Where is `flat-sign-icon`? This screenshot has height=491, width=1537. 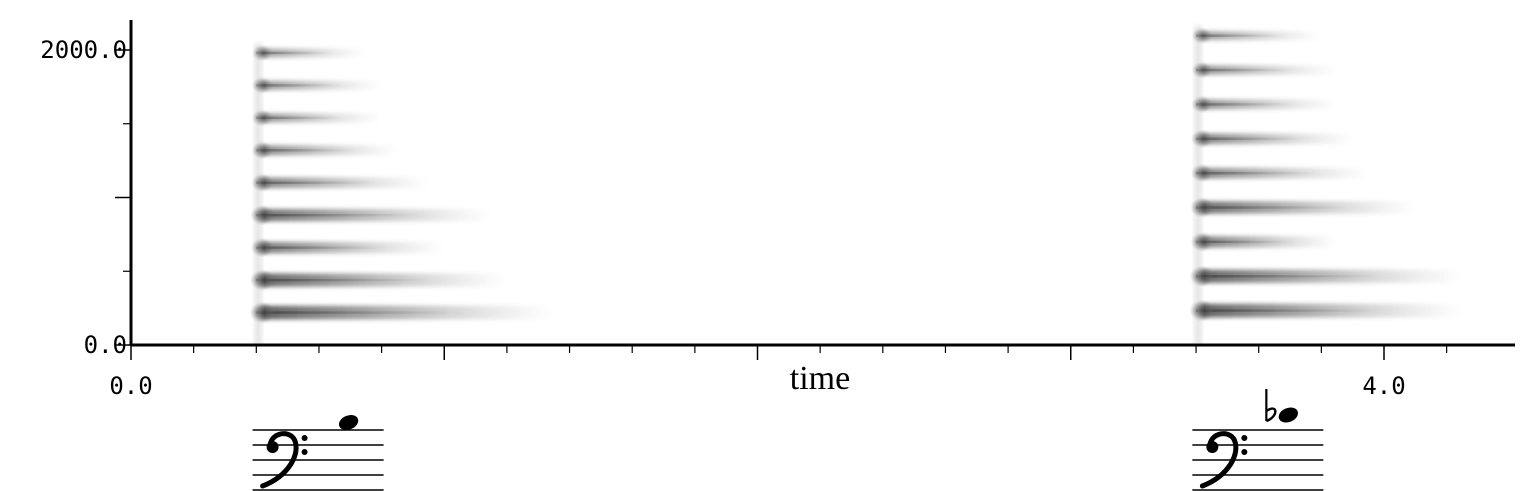 flat-sign-icon is located at coordinates (1271, 415).